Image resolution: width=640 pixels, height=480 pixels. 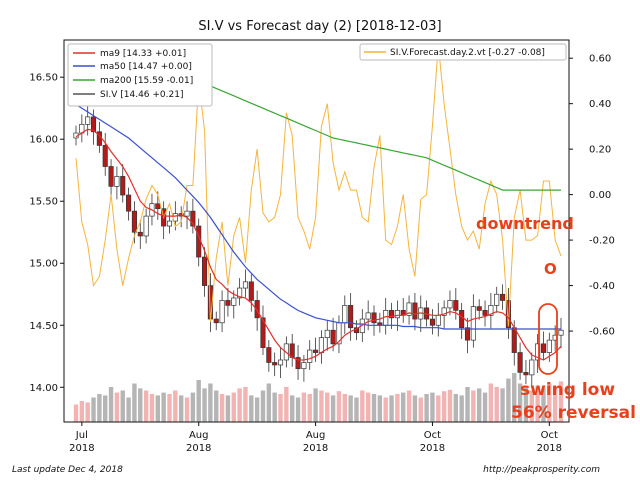 I want to click on annotation-circle-letter: O, so click(x=550, y=269).